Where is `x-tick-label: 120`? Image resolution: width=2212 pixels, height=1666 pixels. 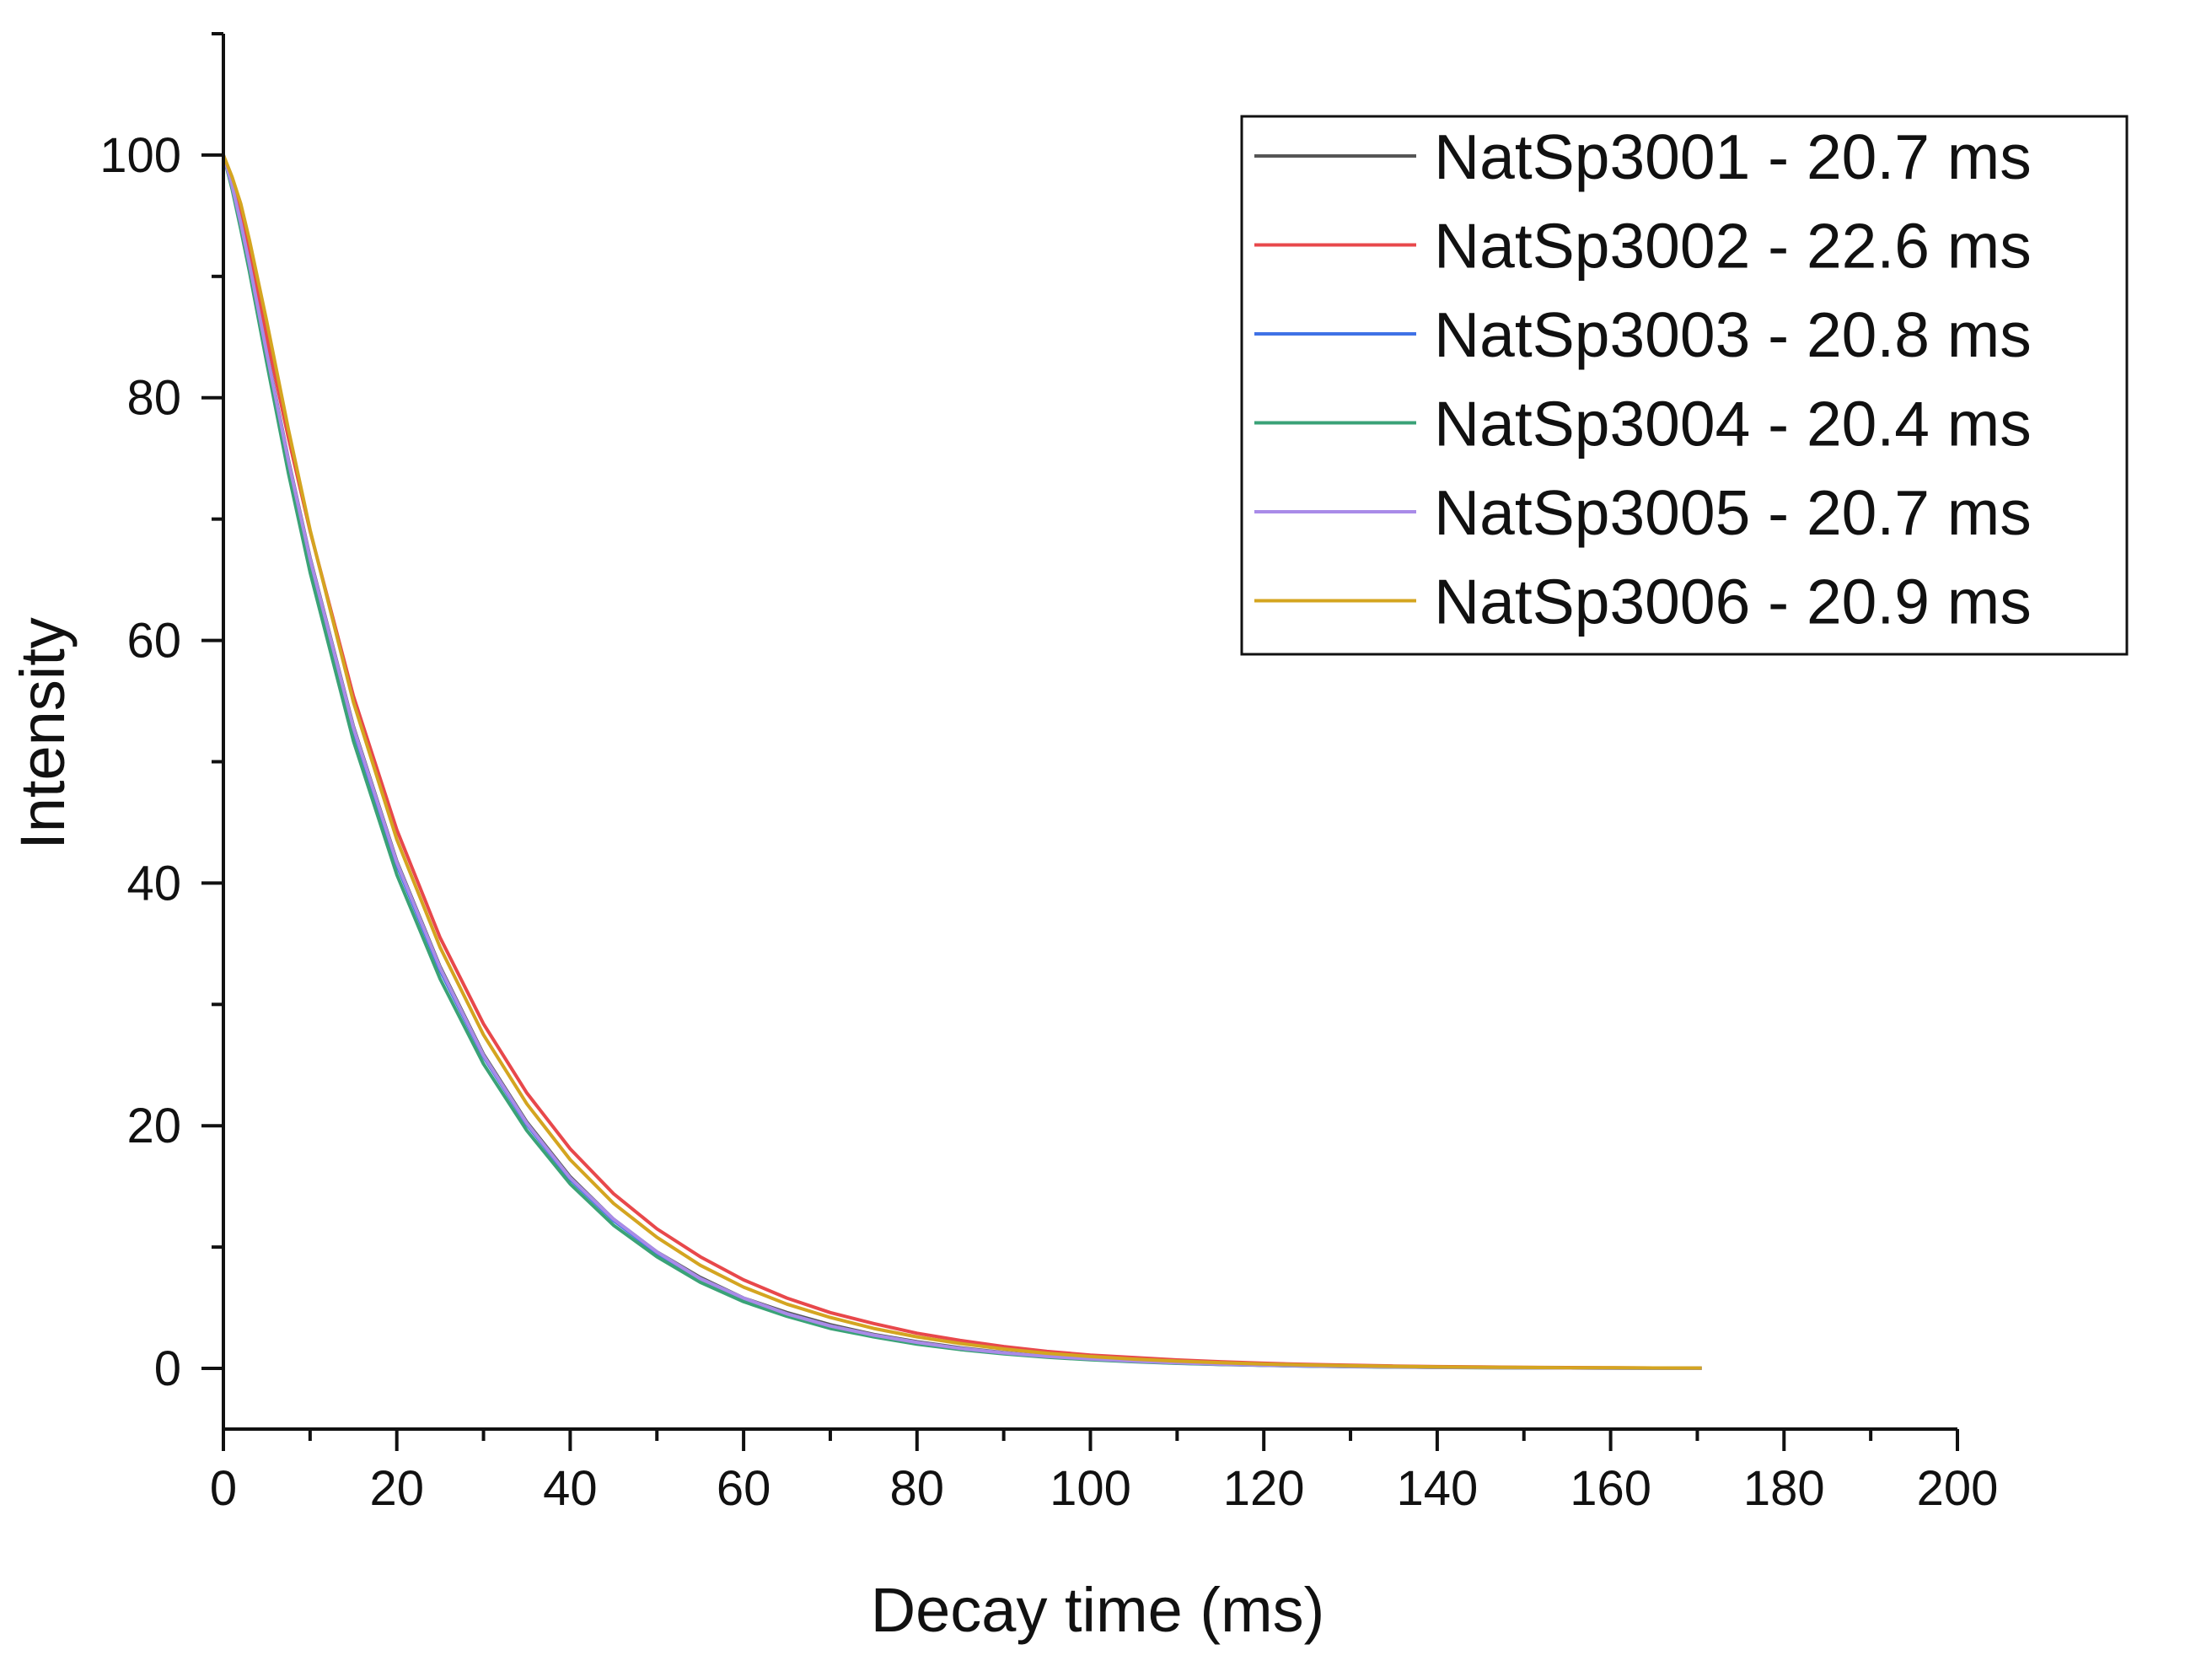 x-tick-label: 120 is located at coordinates (1264, 1489).